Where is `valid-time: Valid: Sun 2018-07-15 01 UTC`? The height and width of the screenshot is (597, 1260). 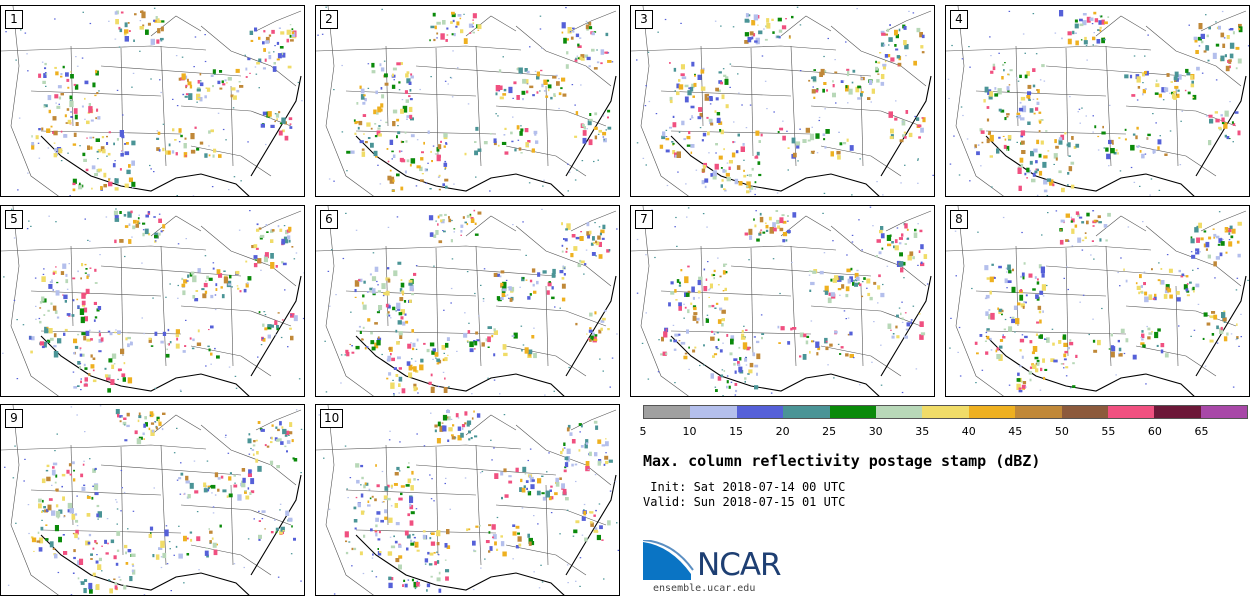
valid-time: Valid: Sun 2018-07-15 01 UTC is located at coordinates (744, 502).